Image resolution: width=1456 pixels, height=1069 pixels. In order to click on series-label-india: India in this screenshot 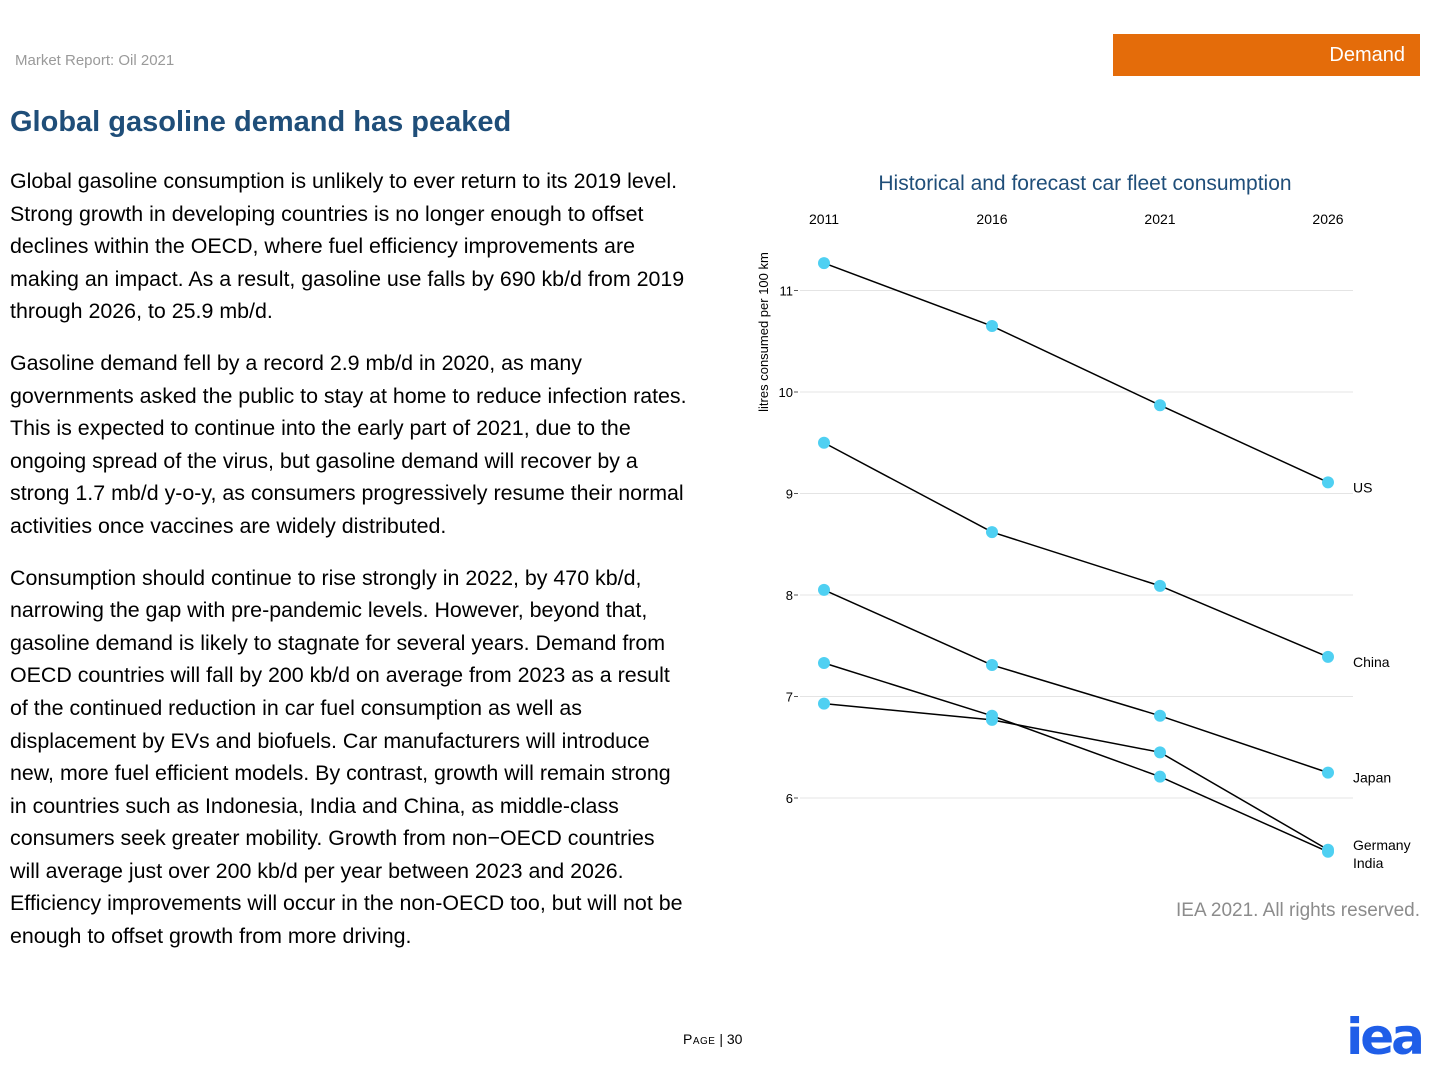, I will do `click(1368, 863)`.